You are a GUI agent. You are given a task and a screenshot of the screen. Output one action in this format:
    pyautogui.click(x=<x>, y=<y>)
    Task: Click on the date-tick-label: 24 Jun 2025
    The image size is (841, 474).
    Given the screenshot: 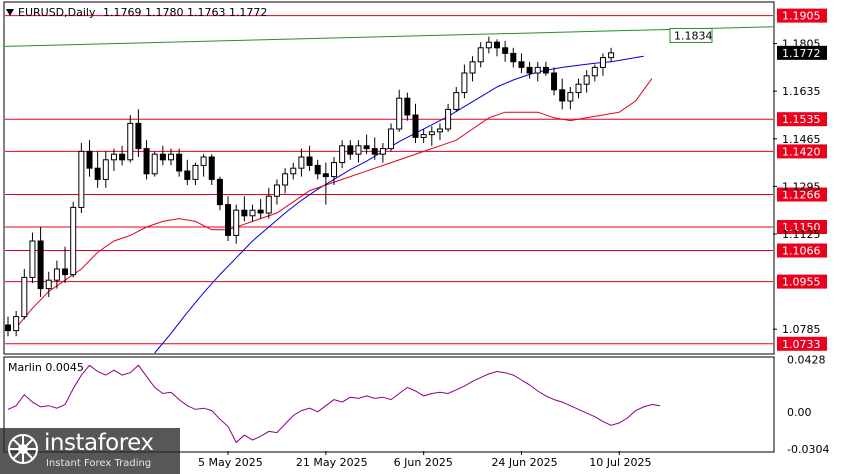 What is the action you would take?
    pyautogui.click(x=524, y=462)
    